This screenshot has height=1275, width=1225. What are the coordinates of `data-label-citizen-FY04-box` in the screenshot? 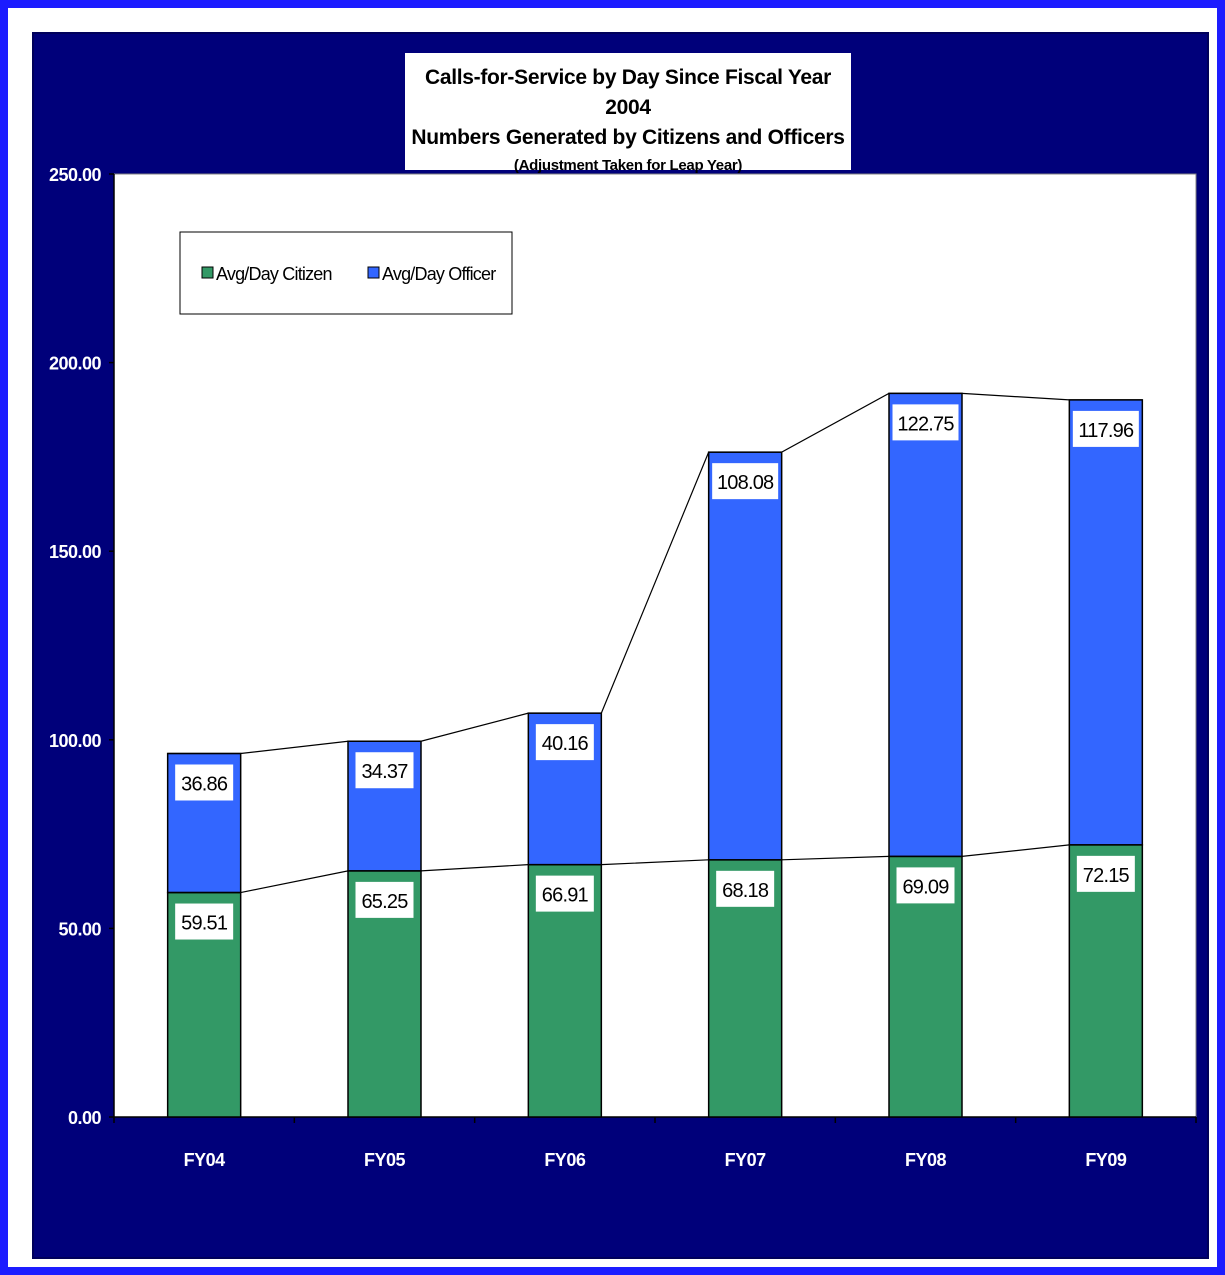 It's located at (204, 921).